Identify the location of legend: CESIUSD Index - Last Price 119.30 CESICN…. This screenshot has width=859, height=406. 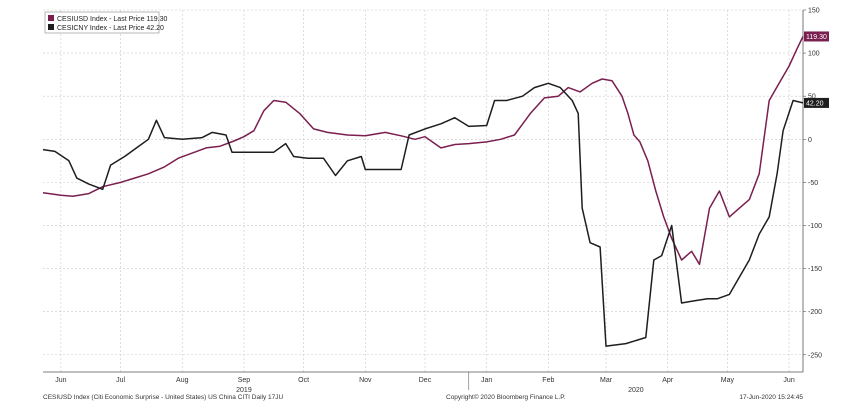
(105, 22).